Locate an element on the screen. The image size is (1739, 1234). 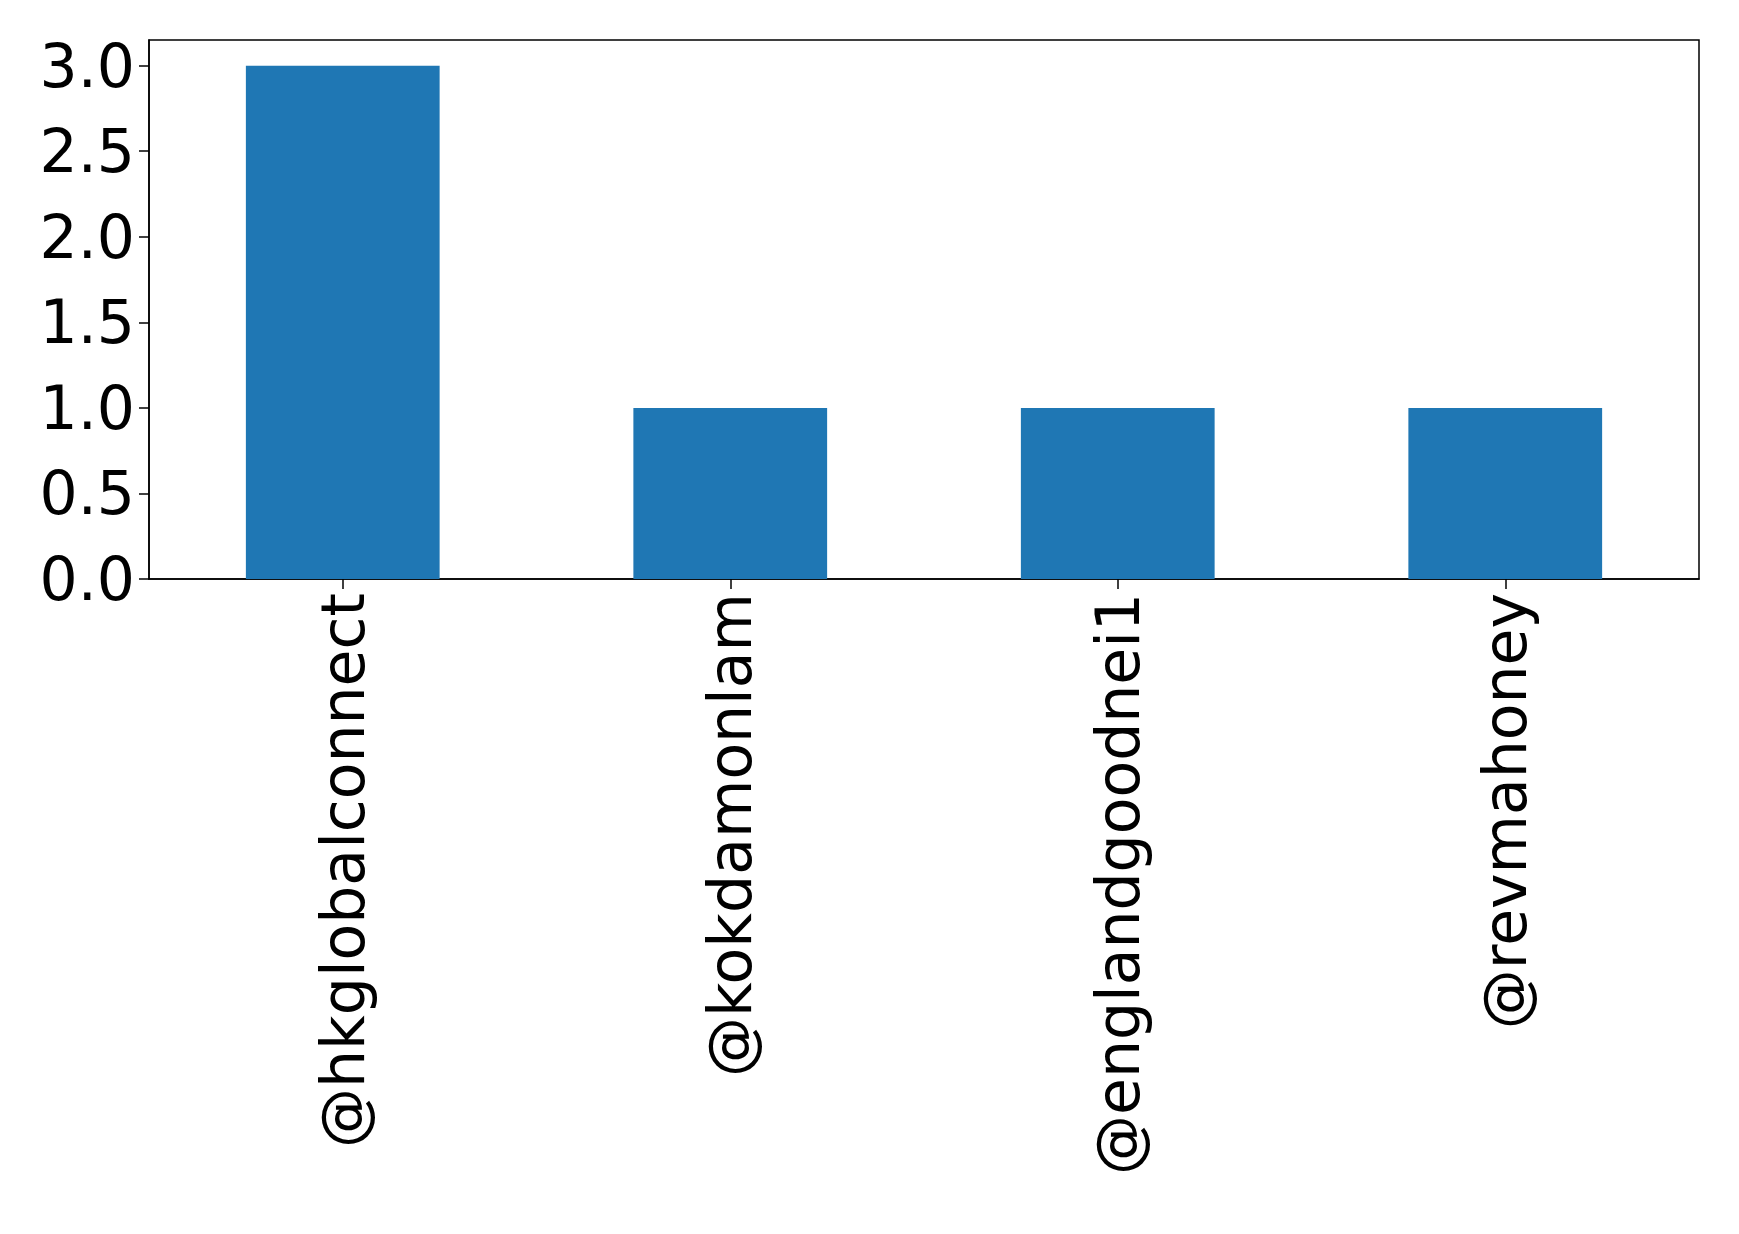
y-tick-label: 2.5 is located at coordinates (87, 151).